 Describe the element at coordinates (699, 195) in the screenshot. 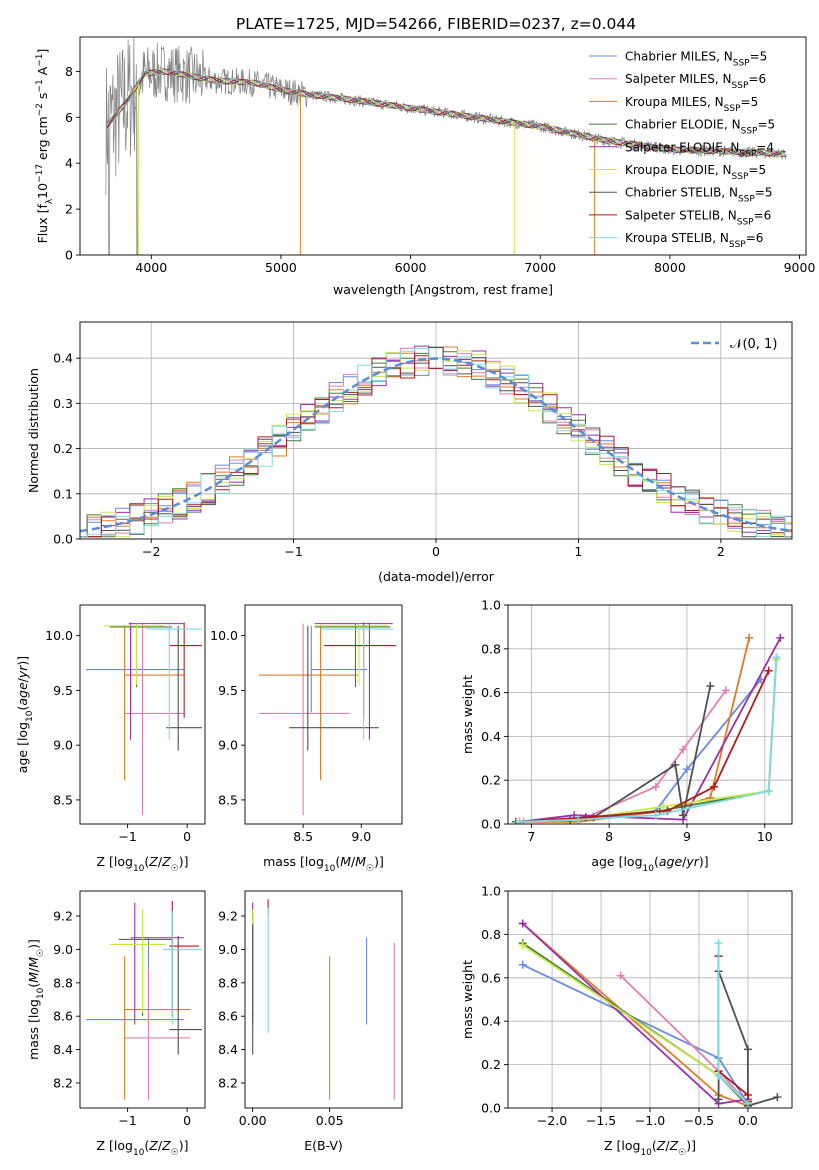

I see `legend-entry-6: Chabrier STELIB, NSSP=5` at that location.